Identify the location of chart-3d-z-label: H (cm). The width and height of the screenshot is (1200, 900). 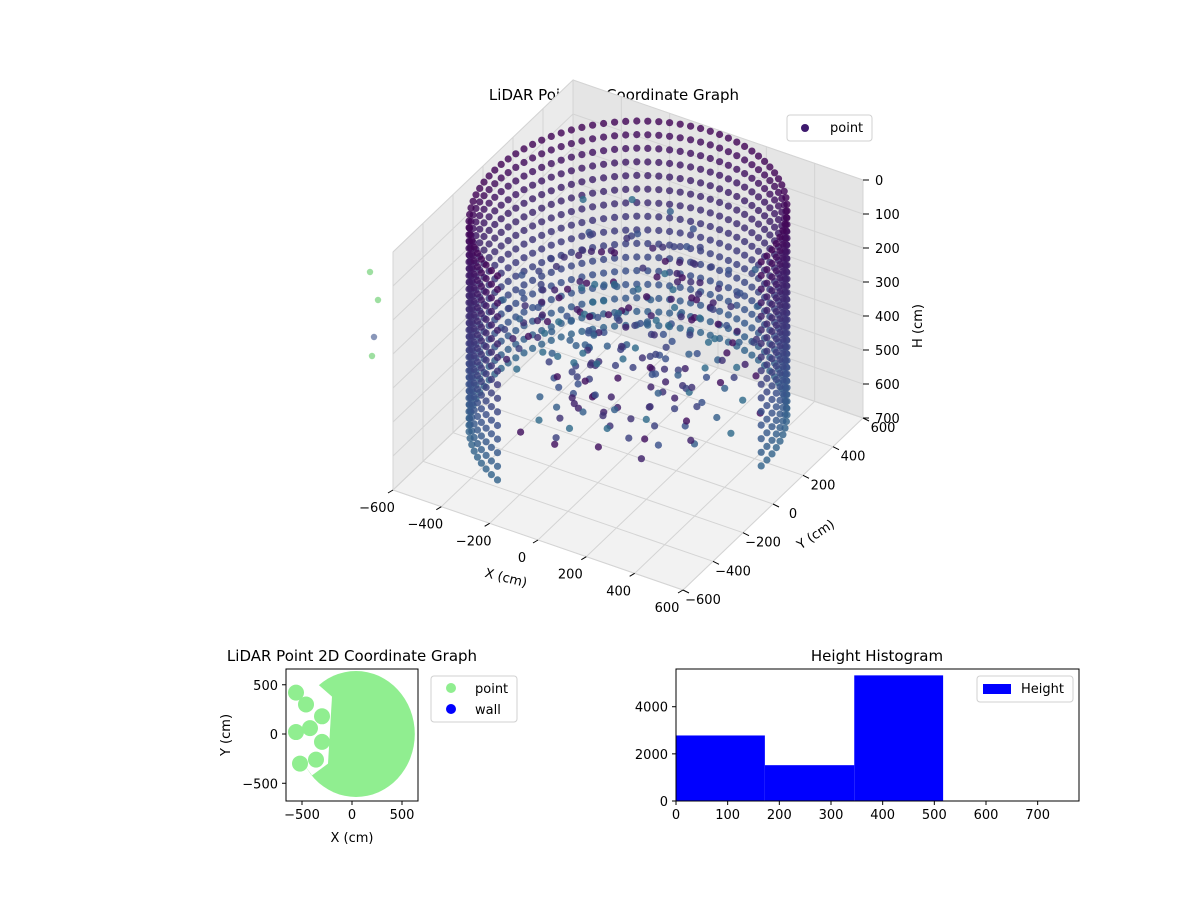
(918, 326).